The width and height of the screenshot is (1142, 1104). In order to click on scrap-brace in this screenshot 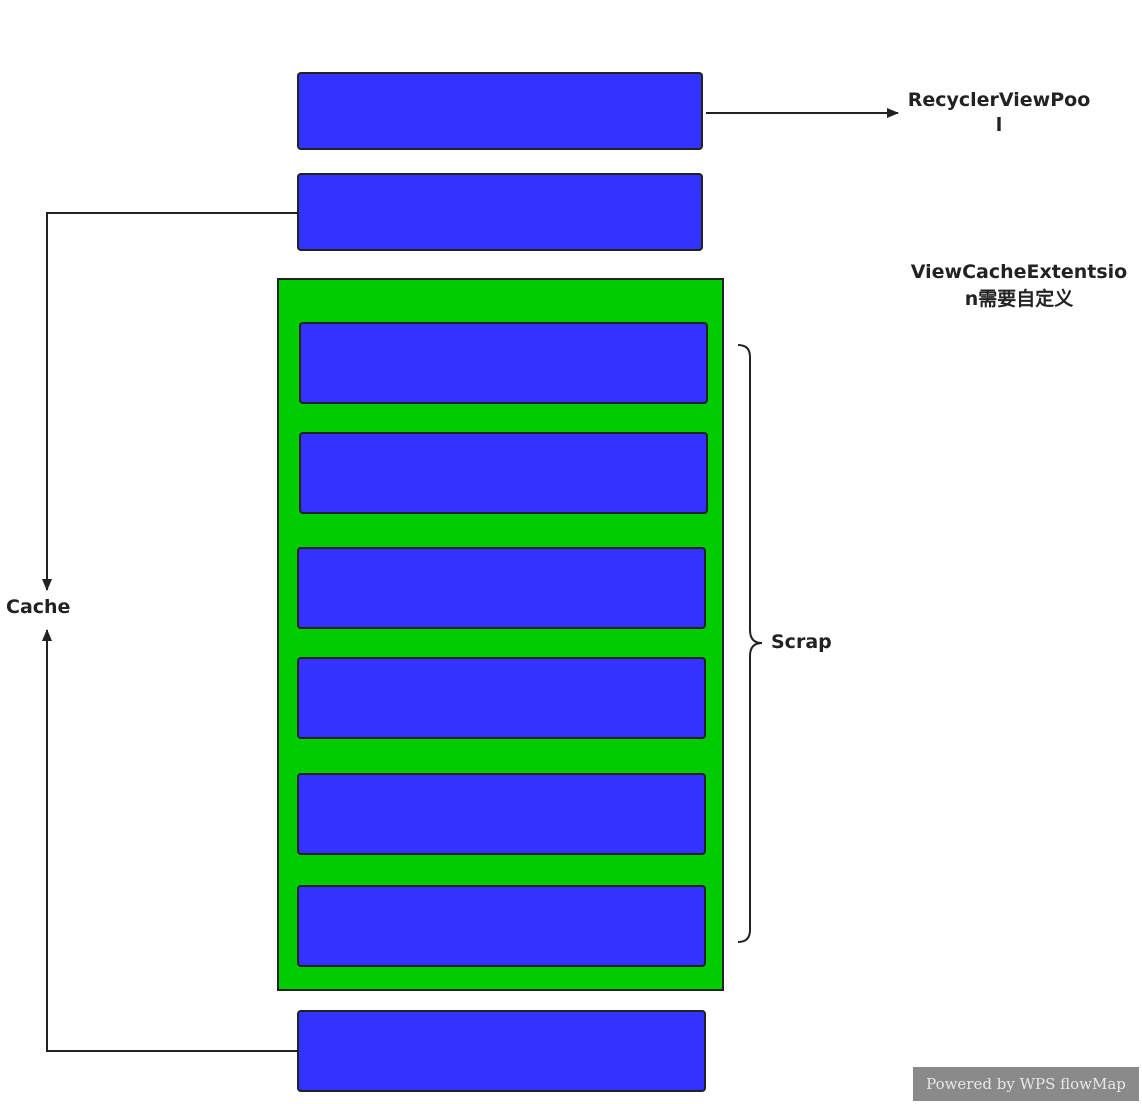, I will do `click(750, 643)`.